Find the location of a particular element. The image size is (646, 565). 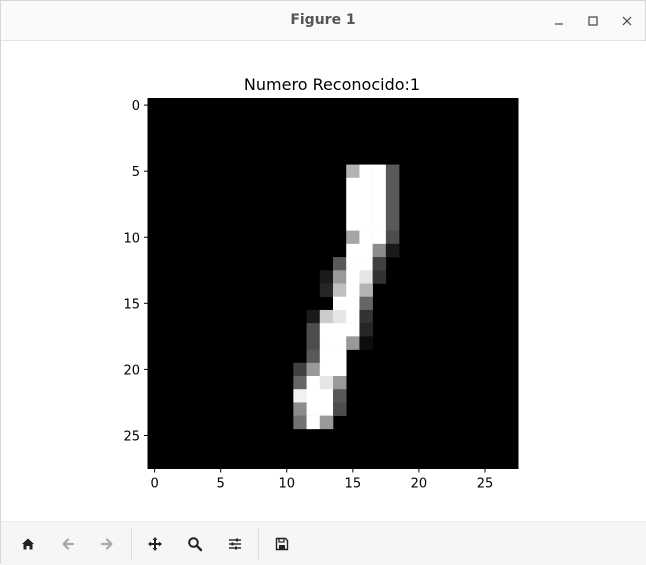

close-button is located at coordinates (627, 21).